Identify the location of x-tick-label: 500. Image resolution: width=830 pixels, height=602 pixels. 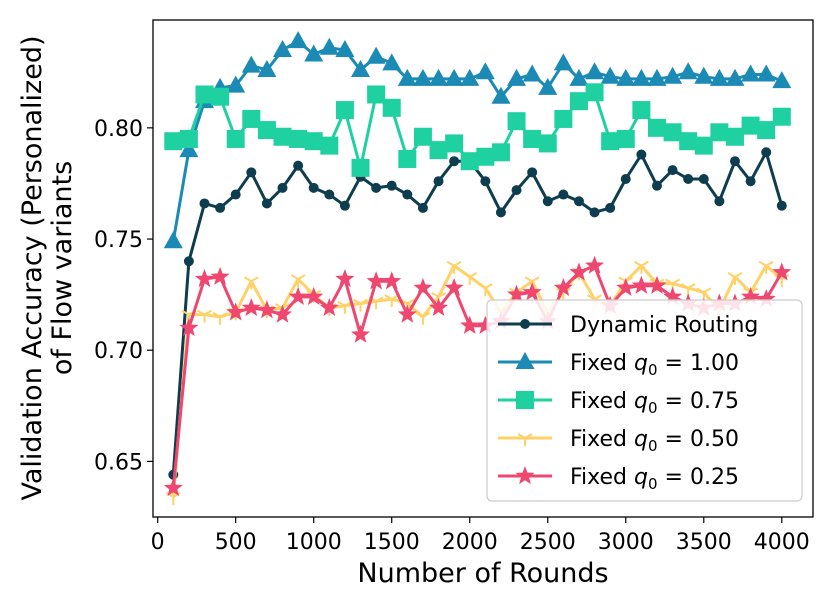
(236, 542).